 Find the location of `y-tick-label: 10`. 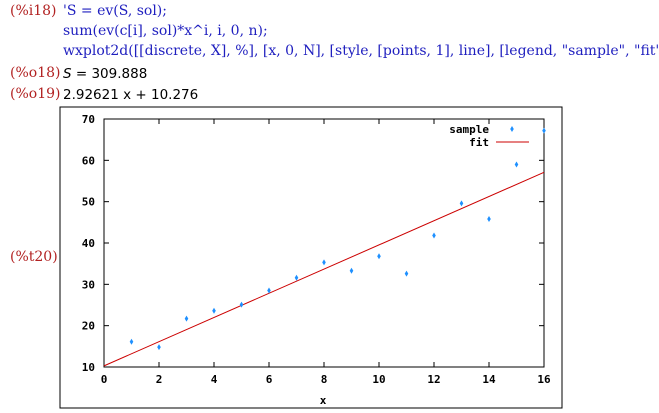

y-tick-label: 10 is located at coordinates (88, 367).